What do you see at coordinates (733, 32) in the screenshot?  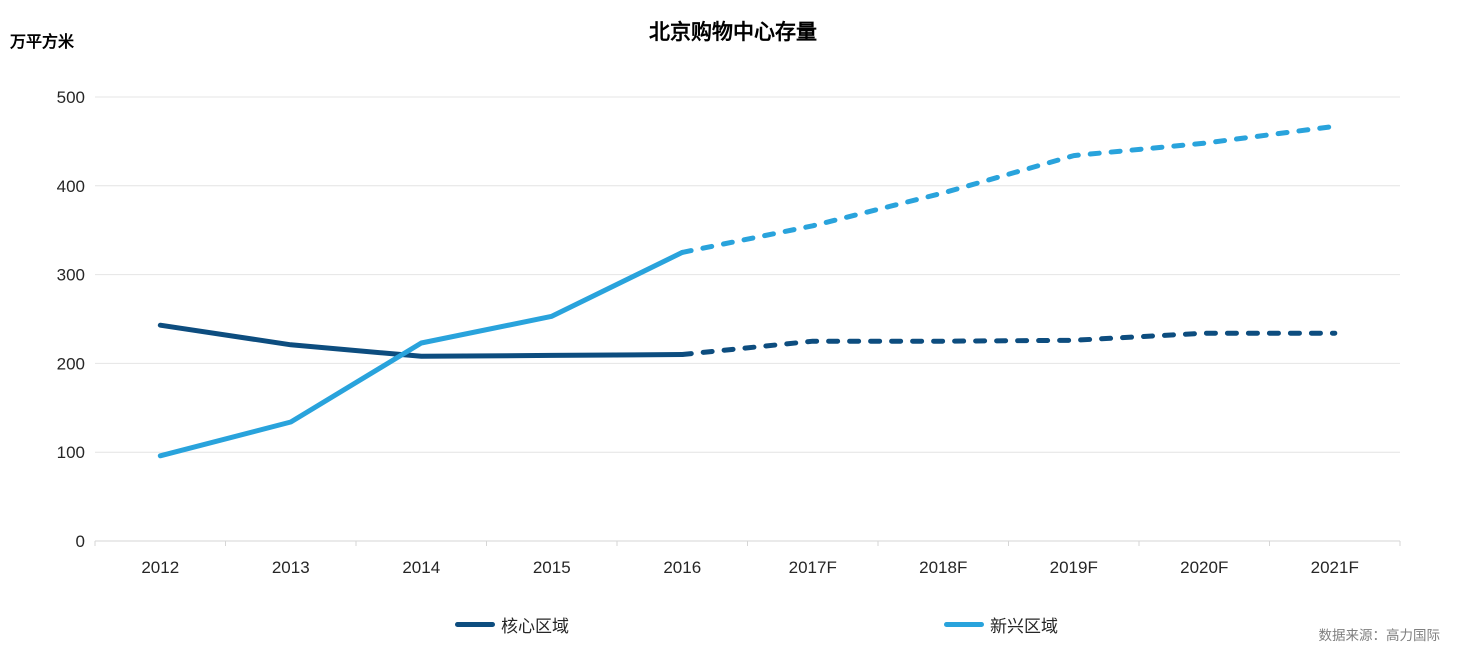 I see `chart-title: 北京购物中心存量` at bounding box center [733, 32].